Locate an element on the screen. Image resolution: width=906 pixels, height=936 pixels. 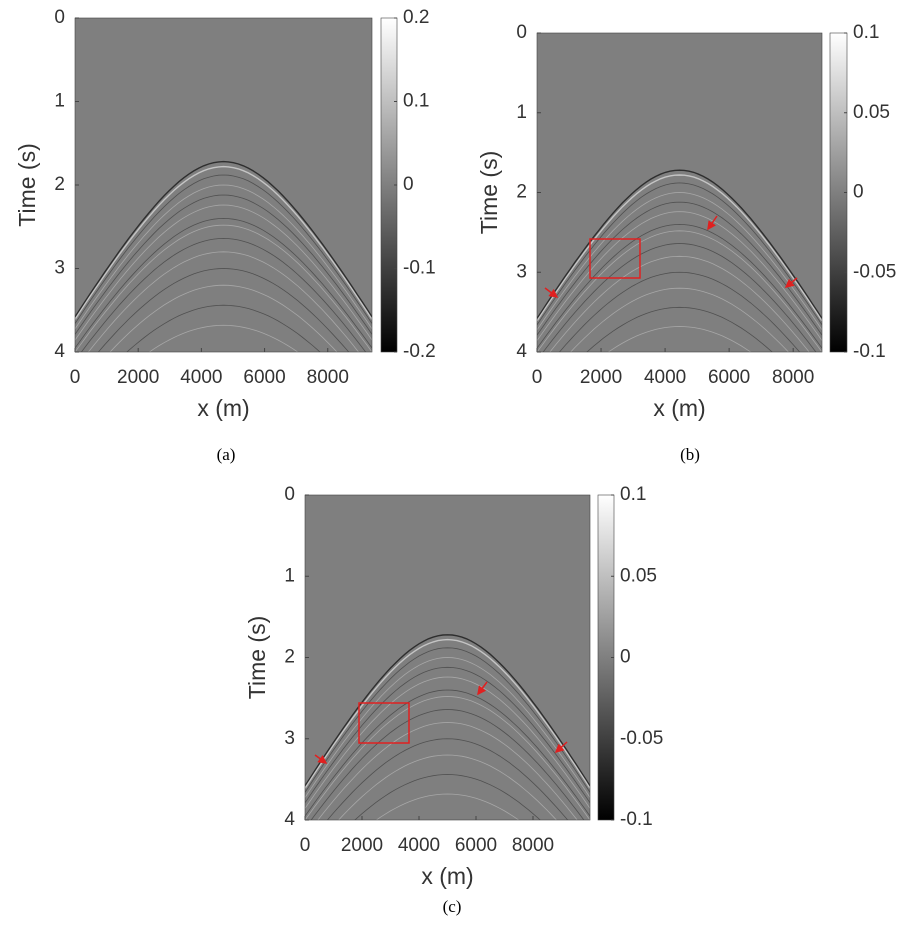
caption: (a) is located at coordinates (226, 454).